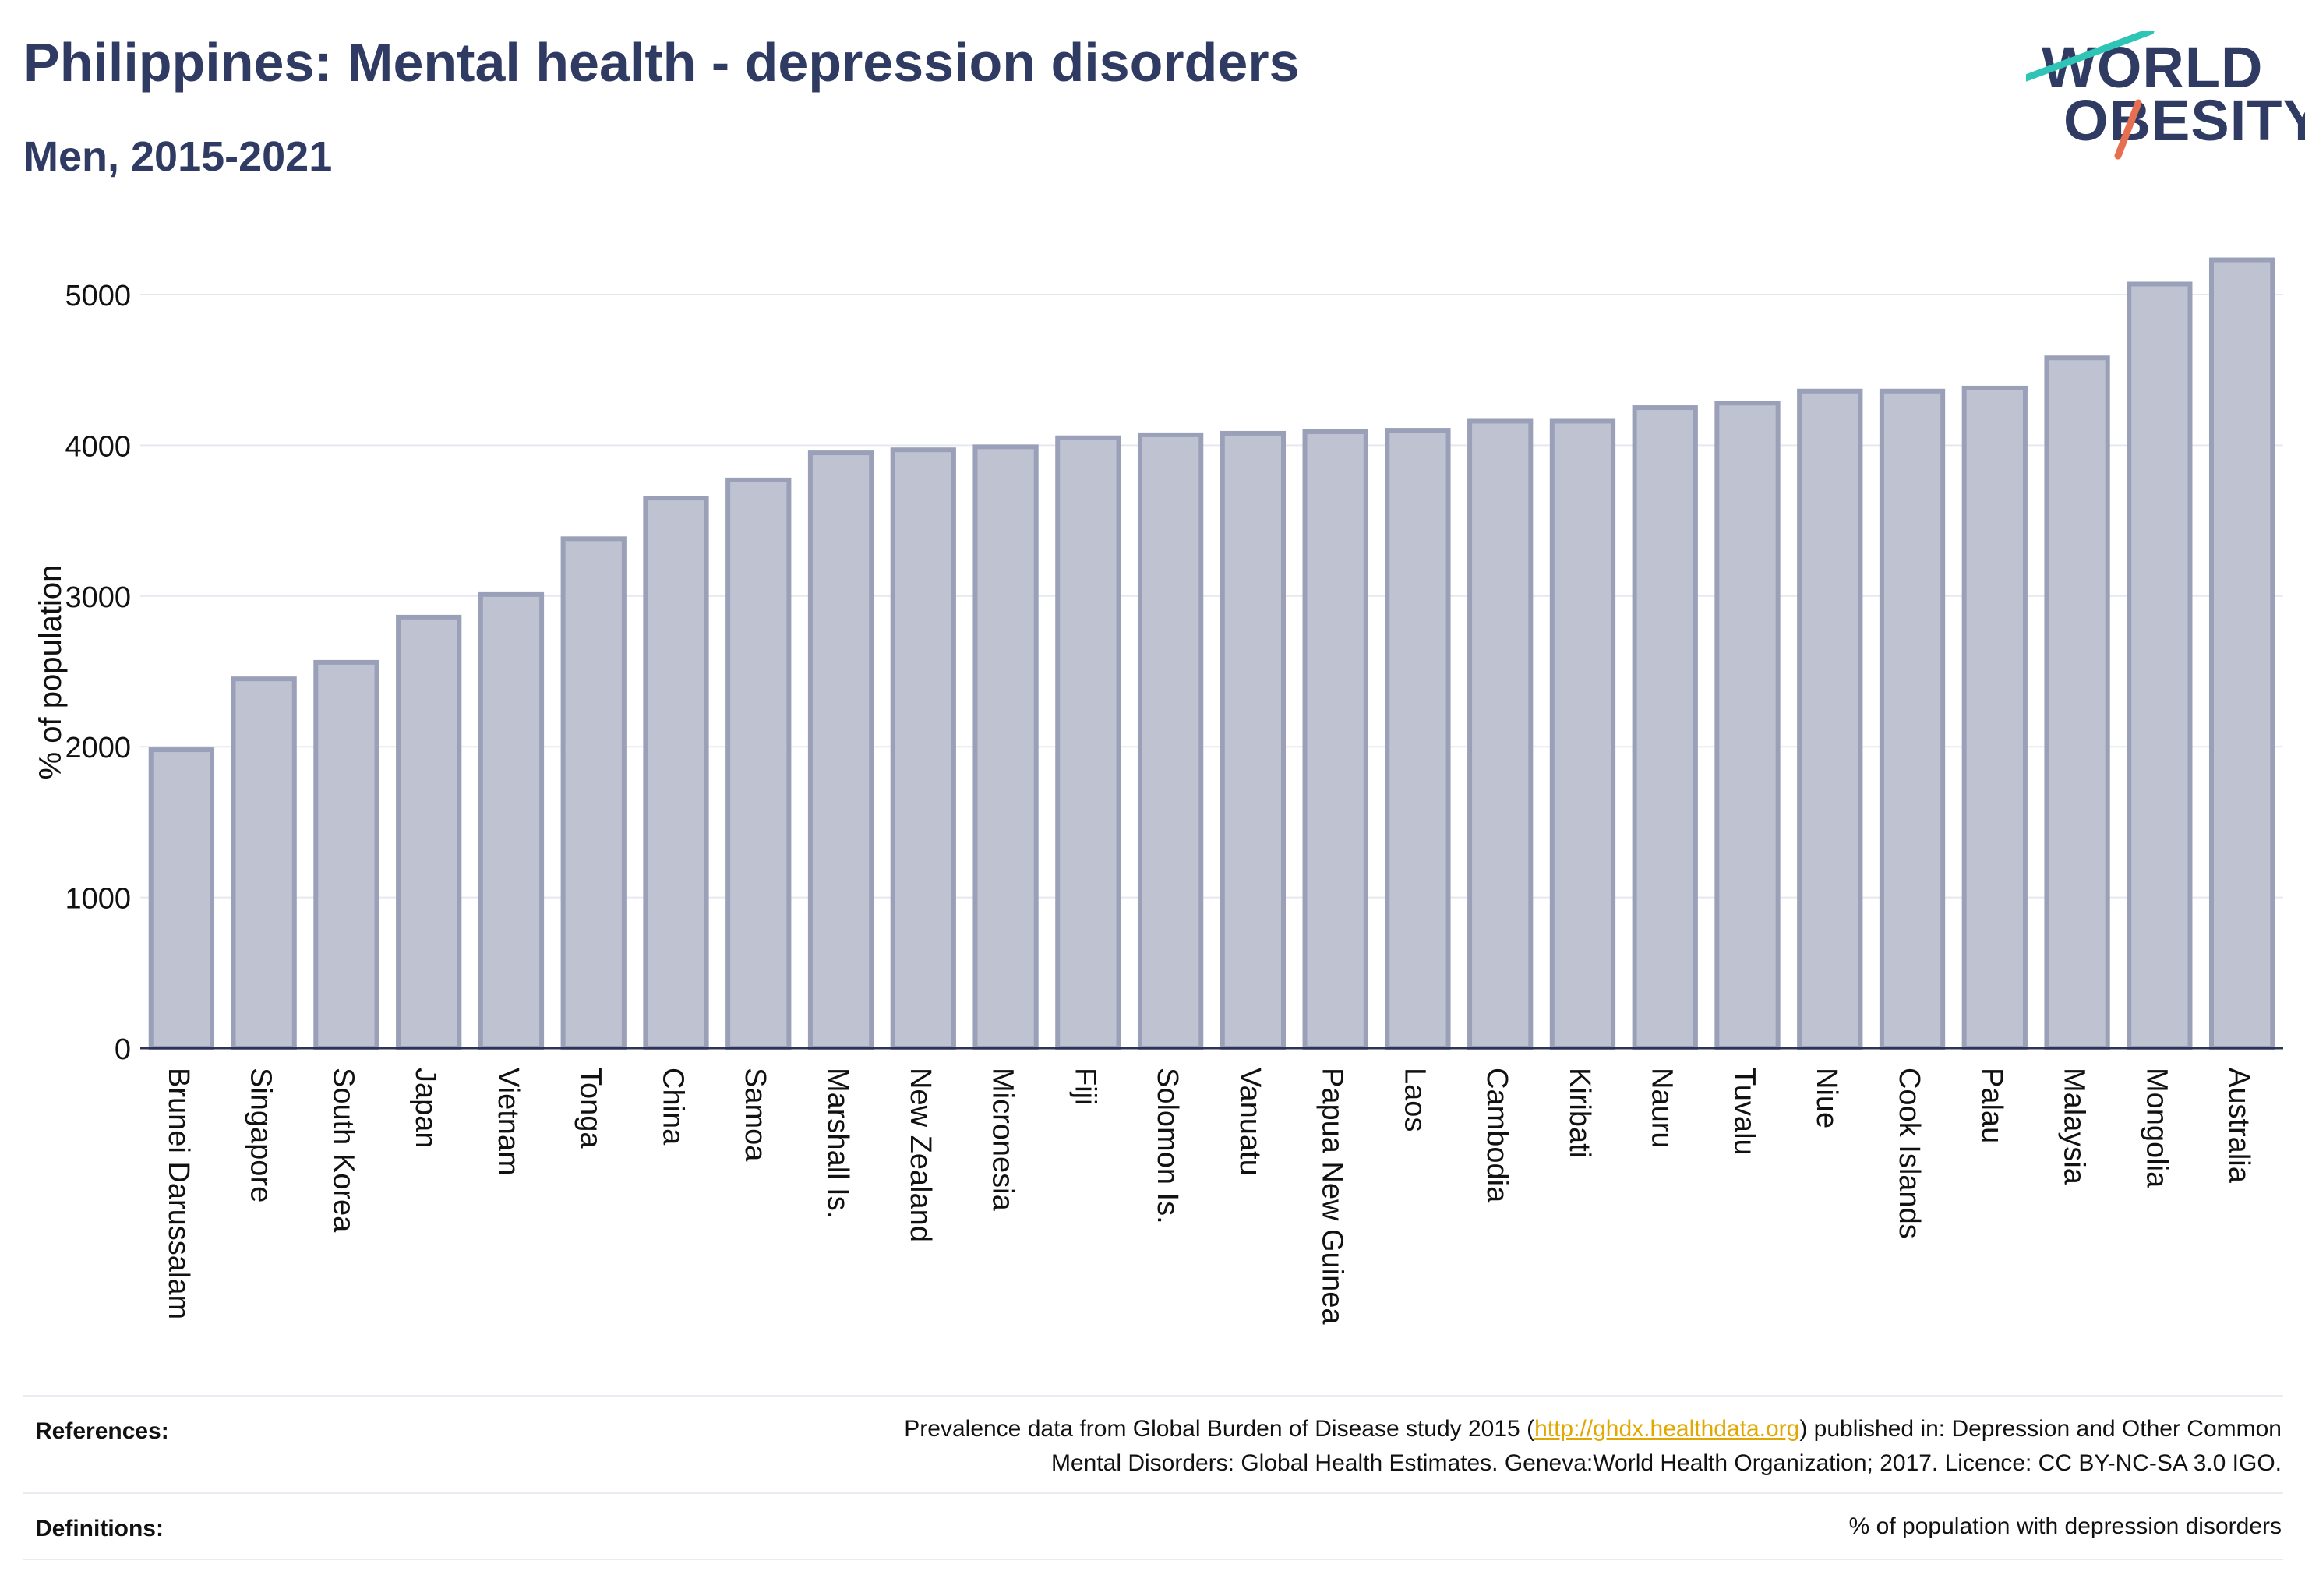  What do you see at coordinates (590, 1108) in the screenshot?
I see `x-tick-label: Tonga` at bounding box center [590, 1108].